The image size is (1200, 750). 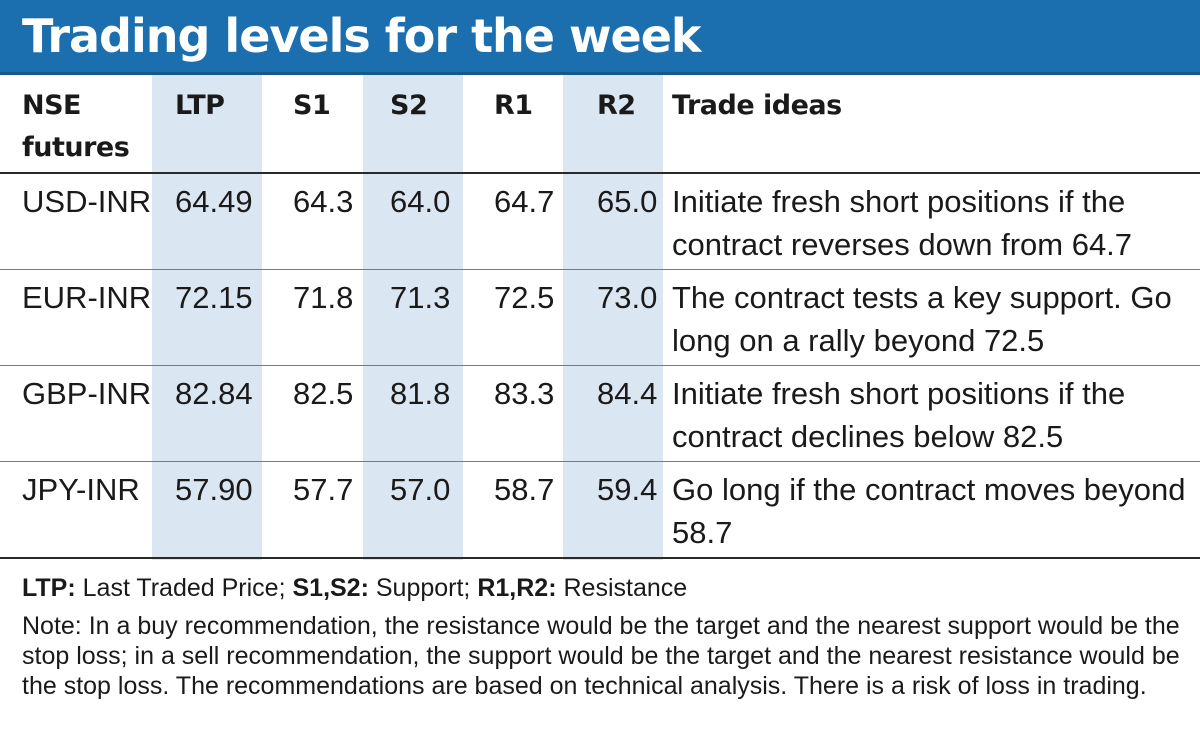 I want to click on legend-resistance-definition: Resistance, so click(x=625, y=588).